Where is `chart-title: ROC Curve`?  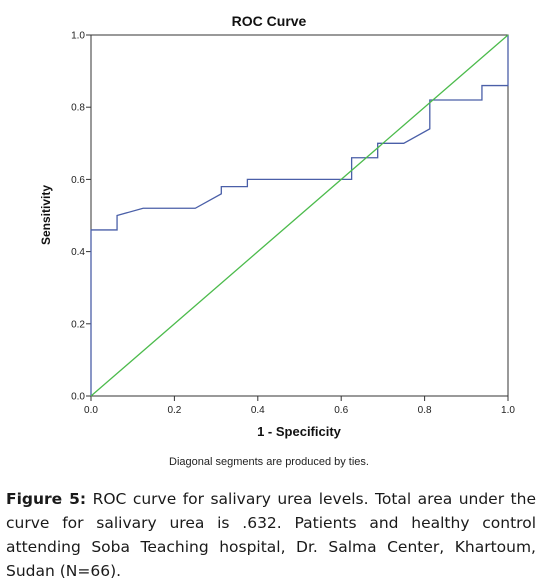
chart-title: ROC Curve is located at coordinates (269, 21).